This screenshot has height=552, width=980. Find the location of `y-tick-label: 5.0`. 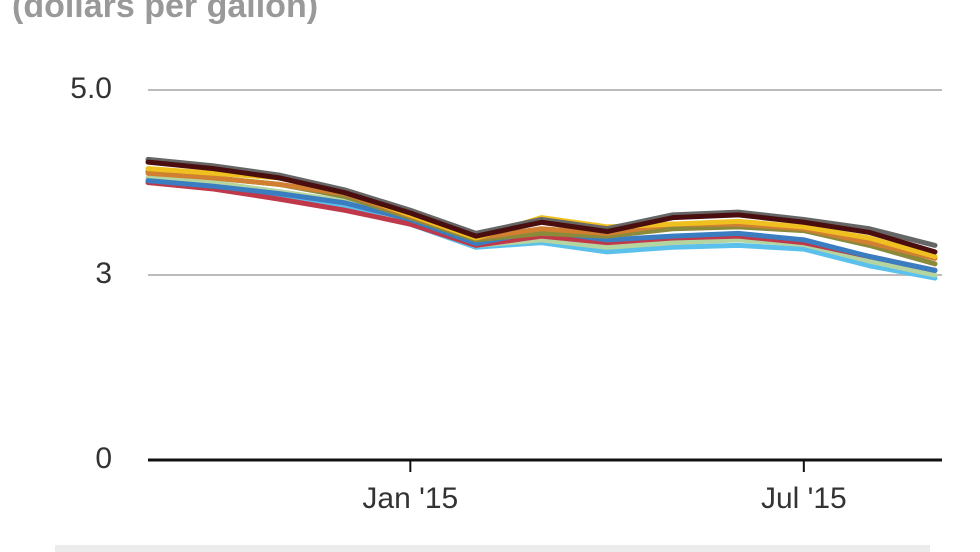

y-tick-label: 5.0 is located at coordinates (91, 88).